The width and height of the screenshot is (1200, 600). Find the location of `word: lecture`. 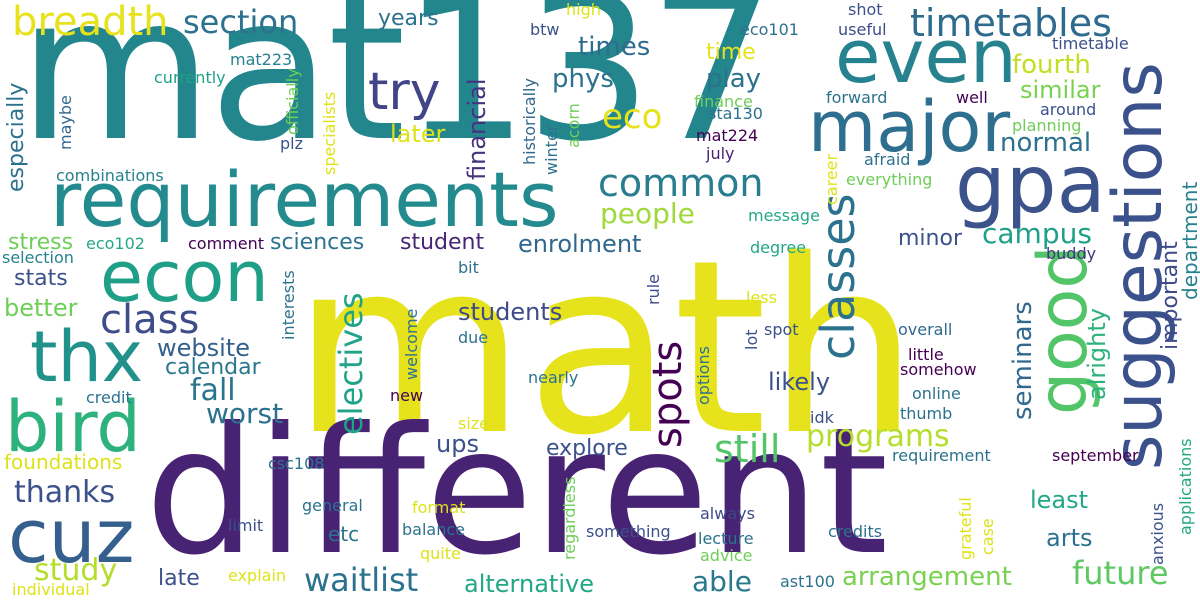

word: lecture is located at coordinates (726, 538).